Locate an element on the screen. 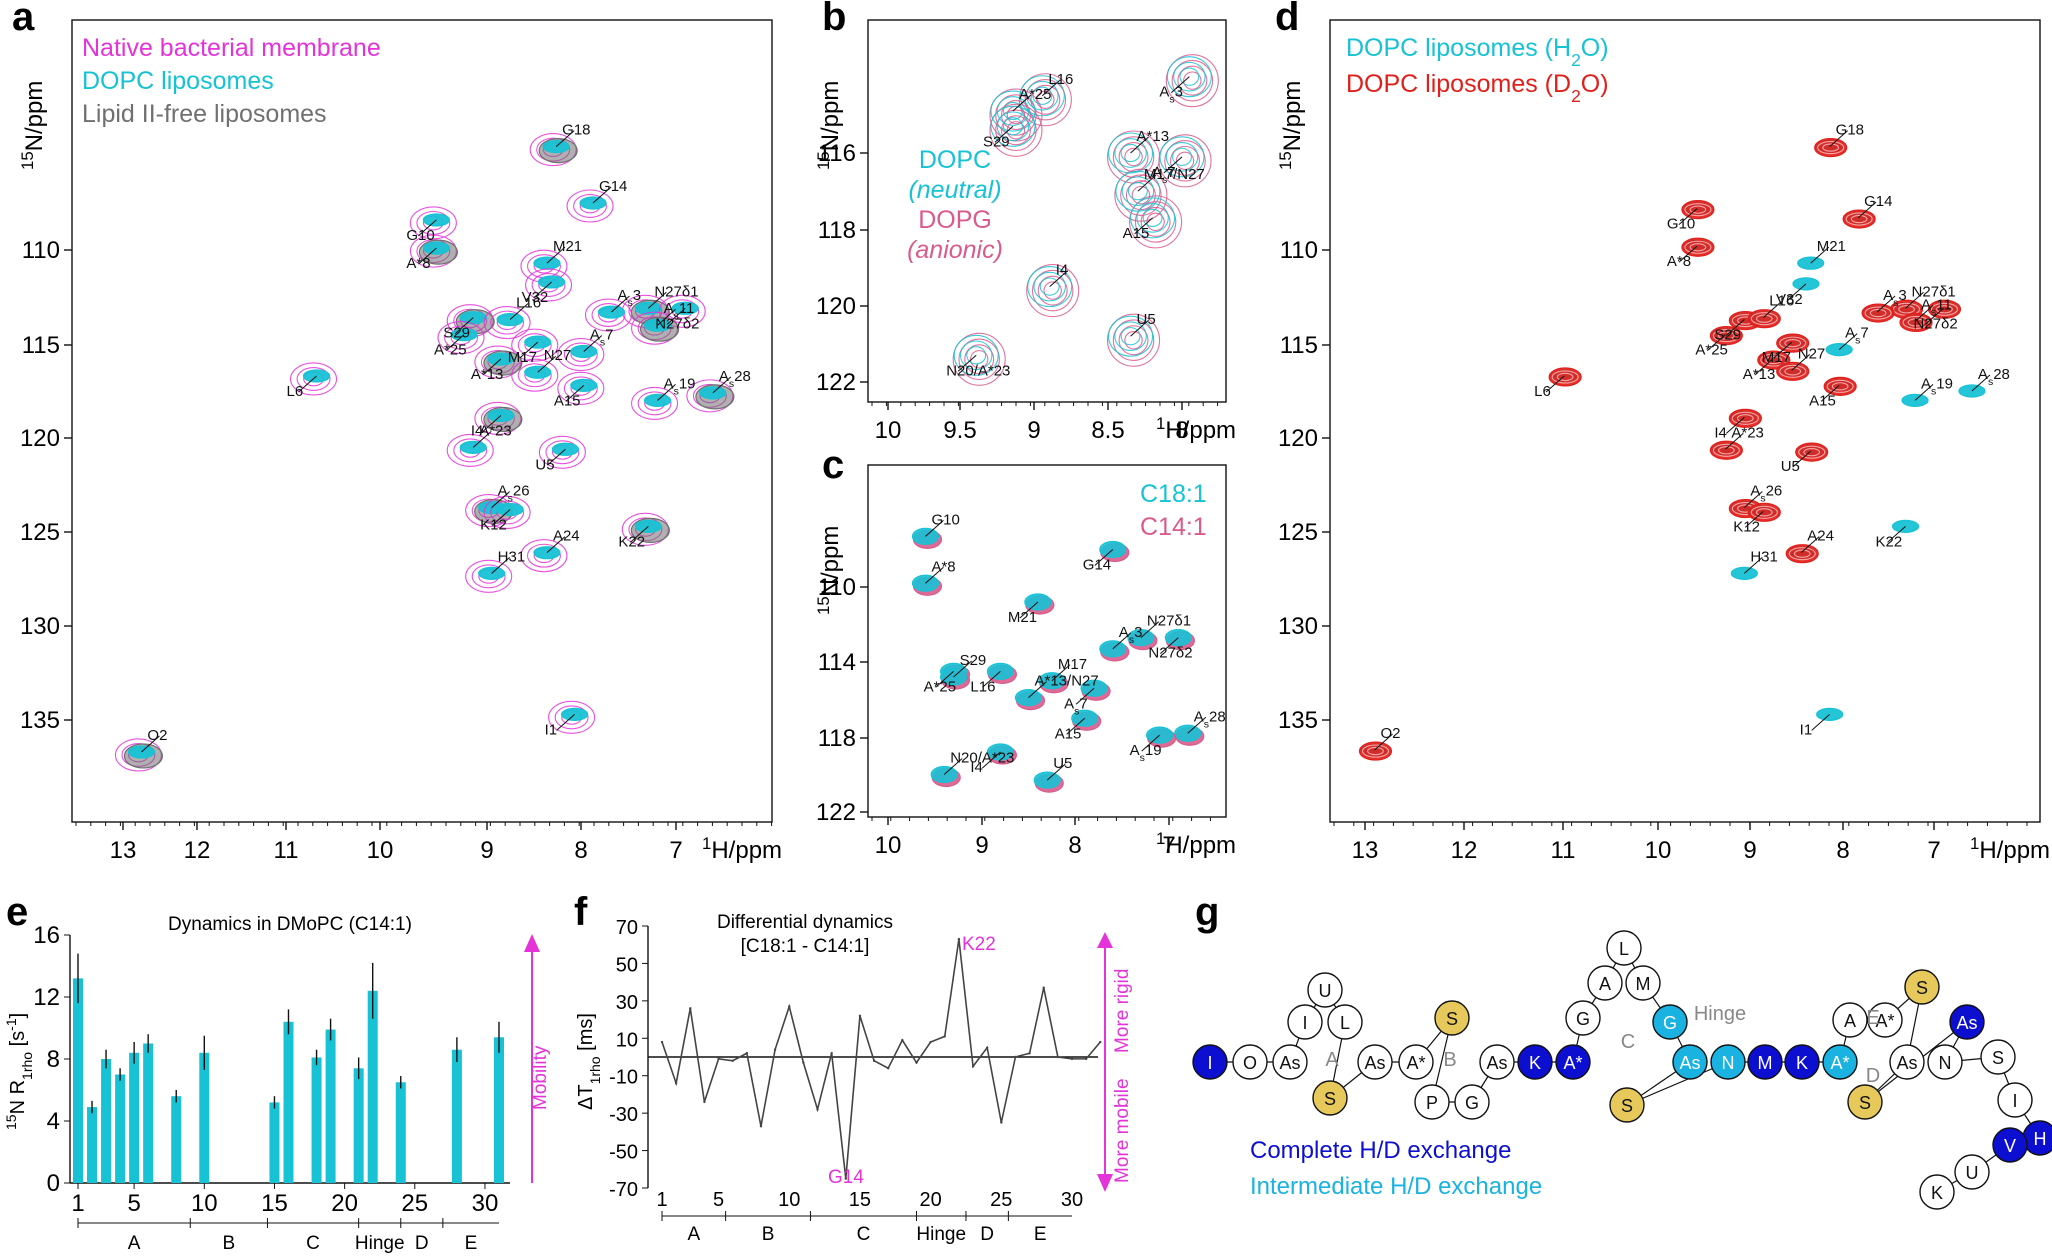  peak-label-b: N20/A*23 is located at coordinates (978, 370).